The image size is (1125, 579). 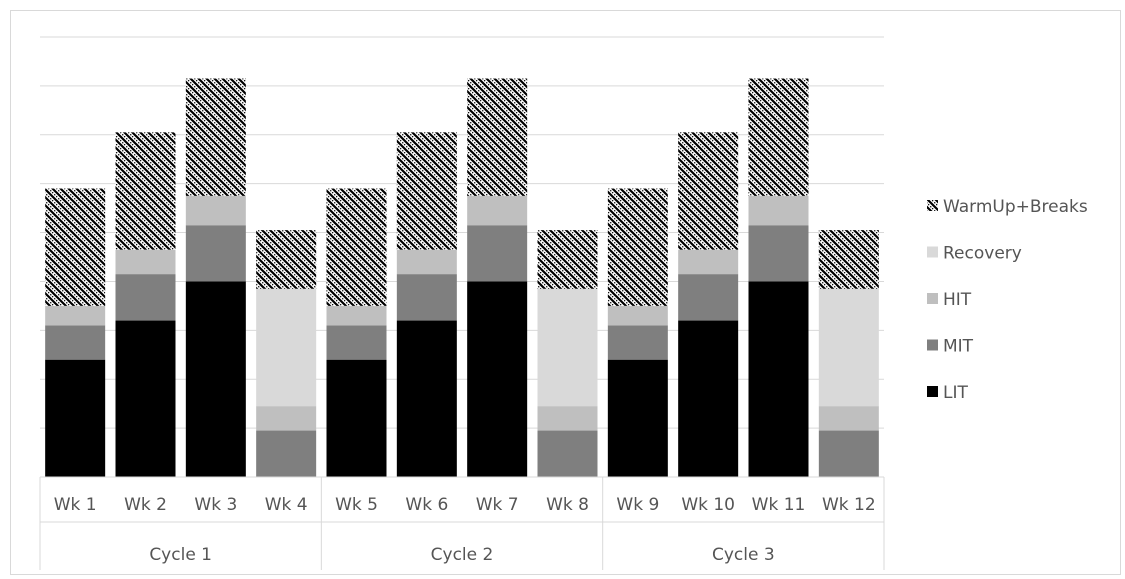 I want to click on x-tick-label: Wk 8, so click(x=567, y=505).